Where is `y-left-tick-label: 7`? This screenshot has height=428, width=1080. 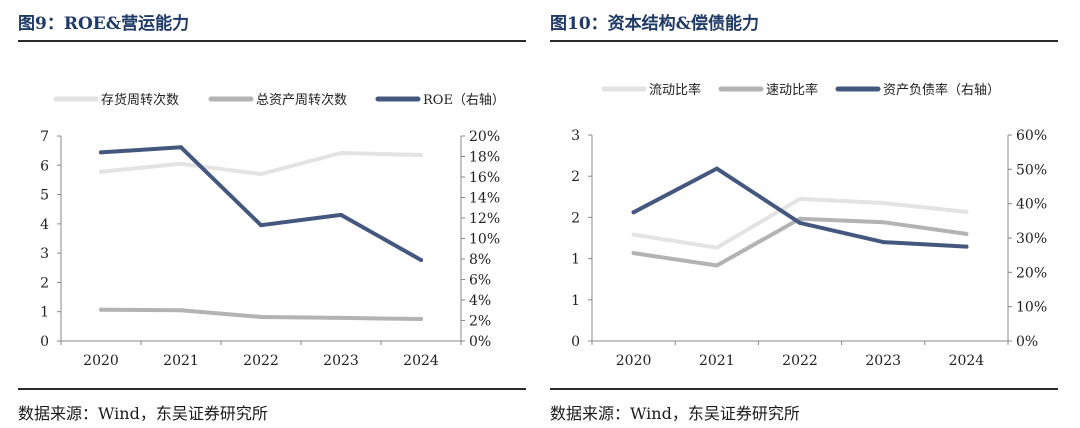
y-left-tick-label: 7 is located at coordinates (44, 137).